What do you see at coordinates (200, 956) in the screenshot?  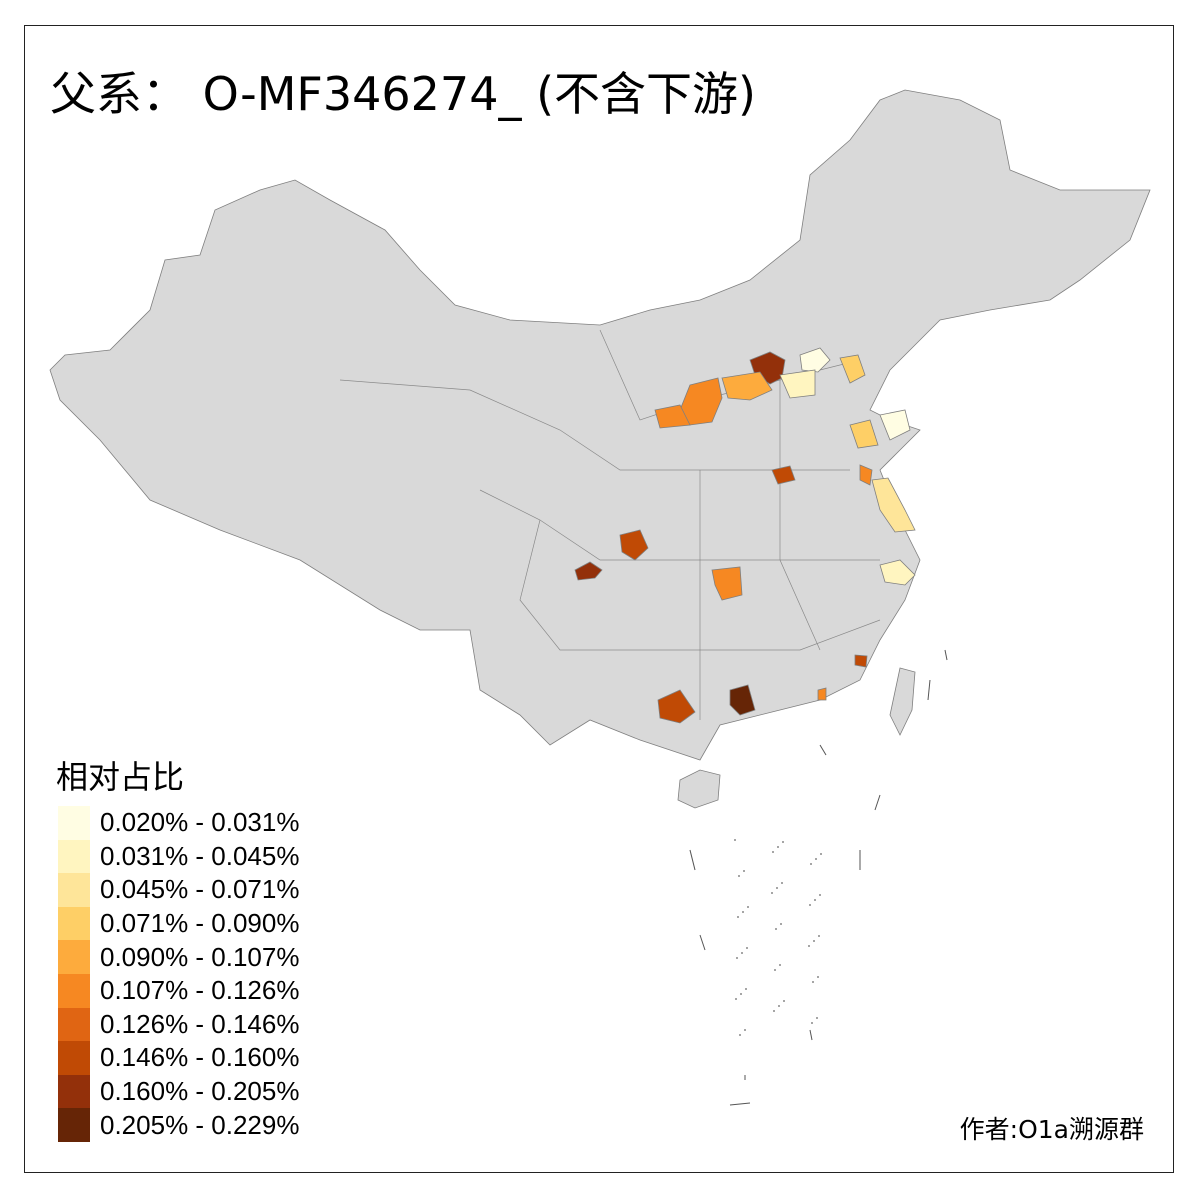 I see `legend-label: 0.090% - 0.107%` at bounding box center [200, 956].